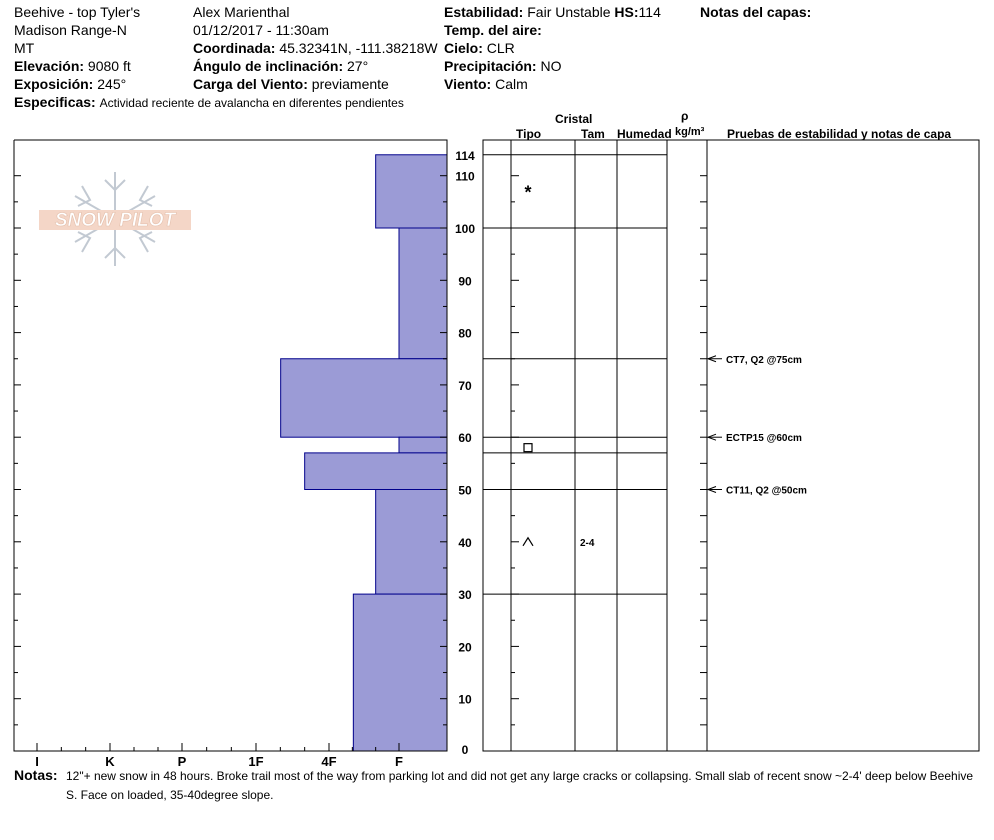 This screenshot has height=840, width=994. What do you see at coordinates (468, 84) in the screenshot?
I see `wind-label: Viento:` at bounding box center [468, 84].